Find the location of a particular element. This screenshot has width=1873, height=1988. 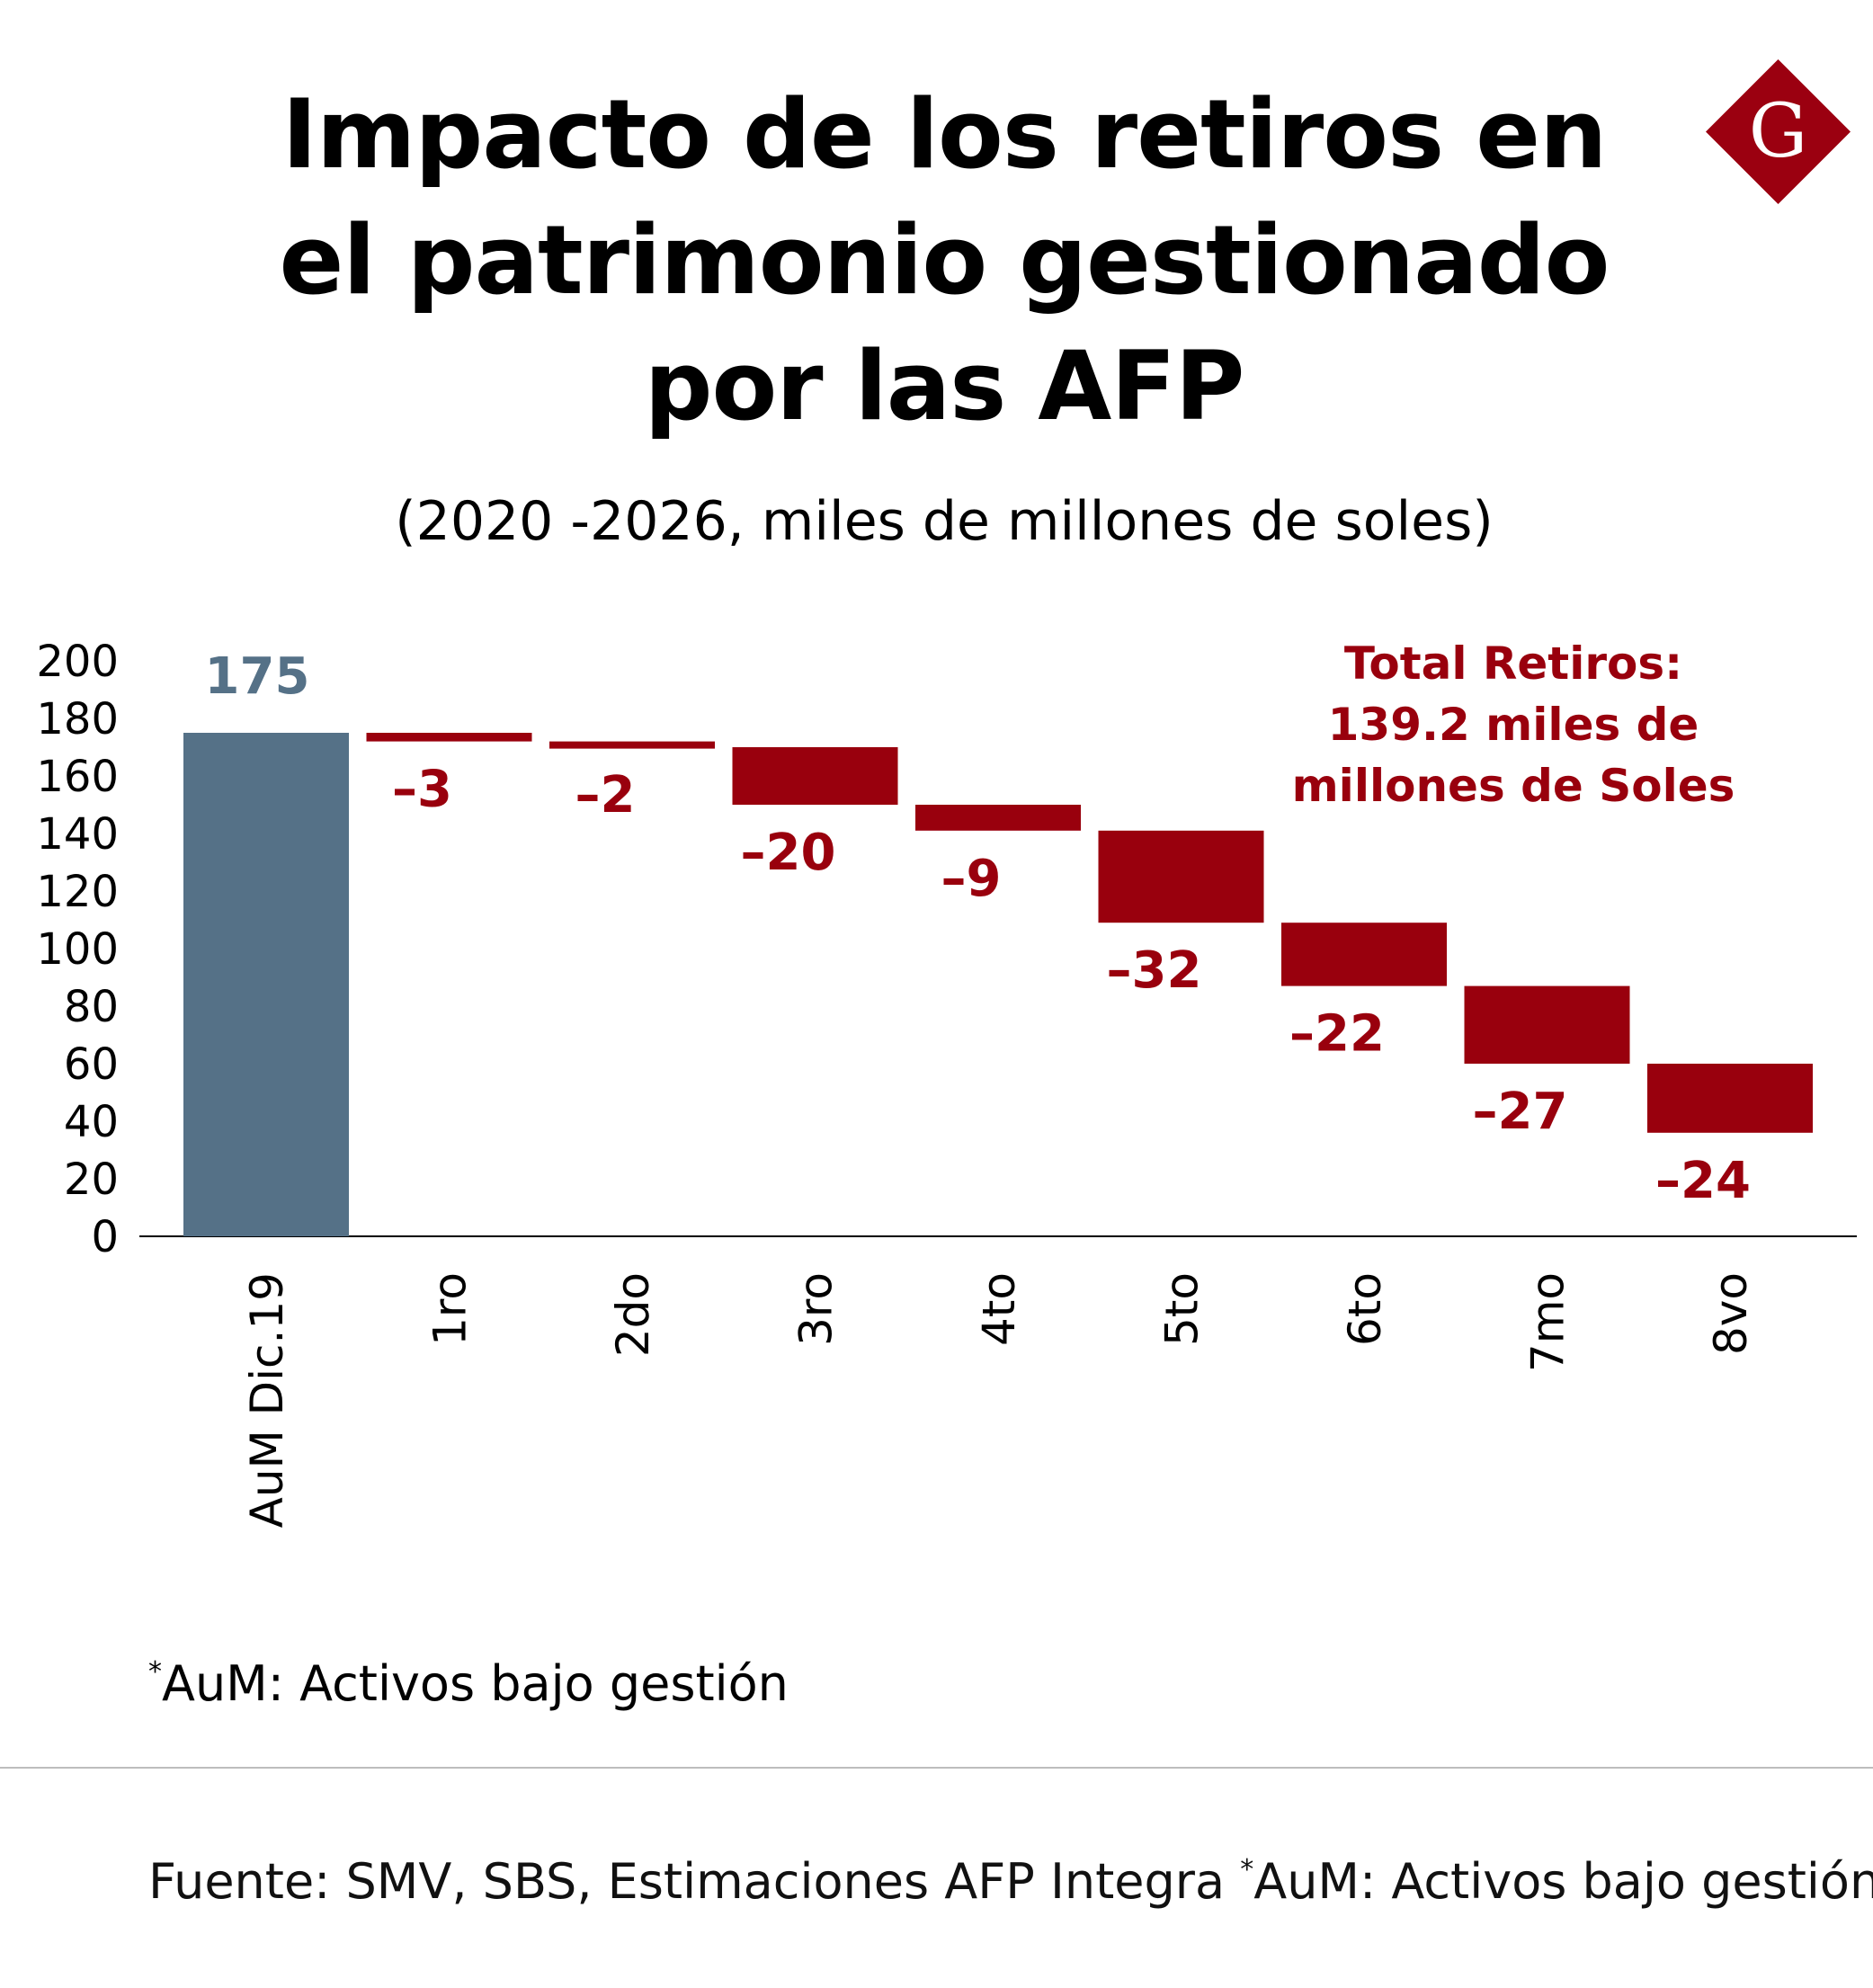

y-tick-label: 60 is located at coordinates (92, 1064).